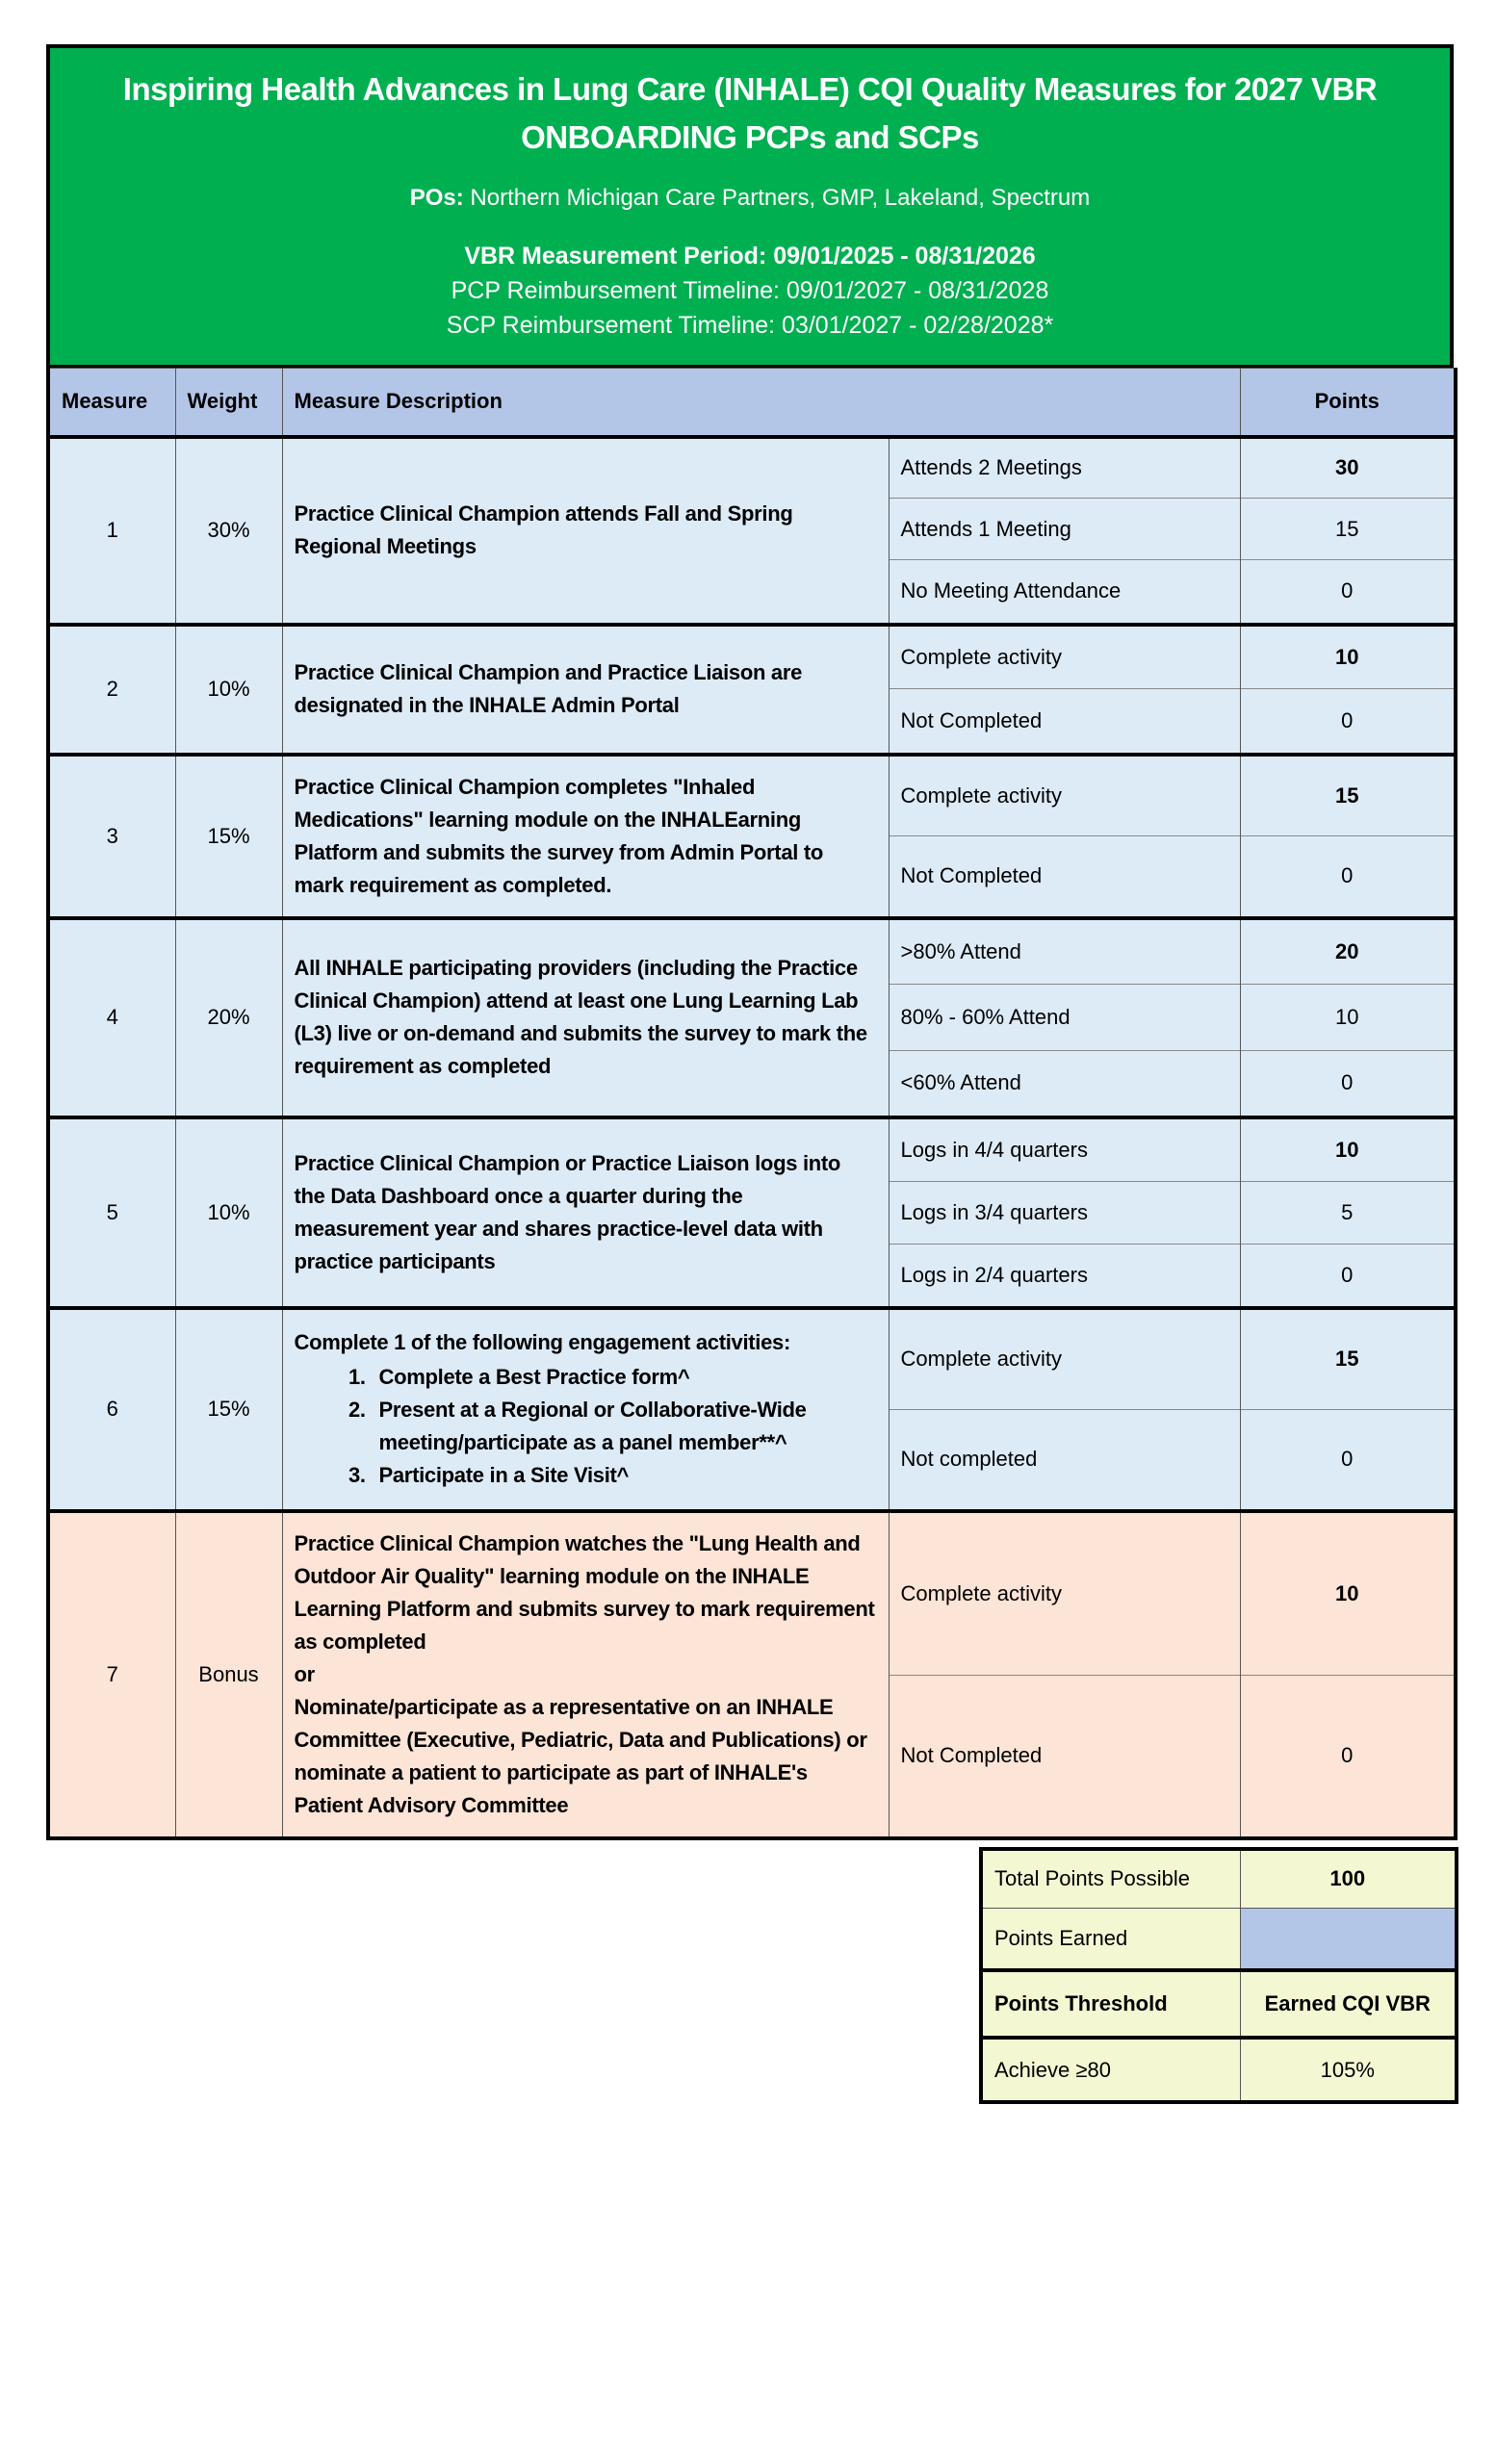 Image resolution: width=1496 pixels, height=2464 pixels. I want to click on option-label: No Meeting Attendance, so click(1064, 592).